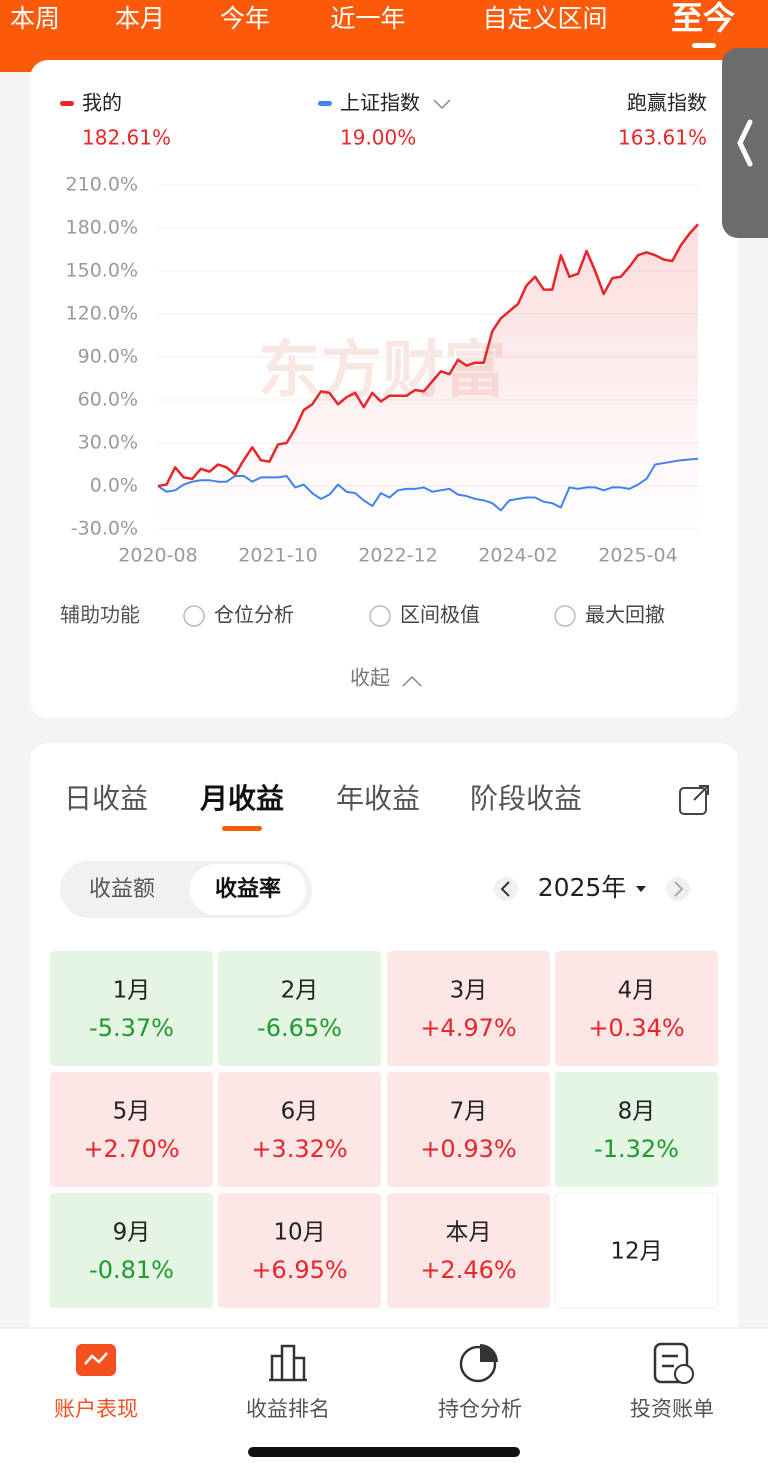  What do you see at coordinates (378, 798) in the screenshot?
I see `returns-tab: 年收益` at bounding box center [378, 798].